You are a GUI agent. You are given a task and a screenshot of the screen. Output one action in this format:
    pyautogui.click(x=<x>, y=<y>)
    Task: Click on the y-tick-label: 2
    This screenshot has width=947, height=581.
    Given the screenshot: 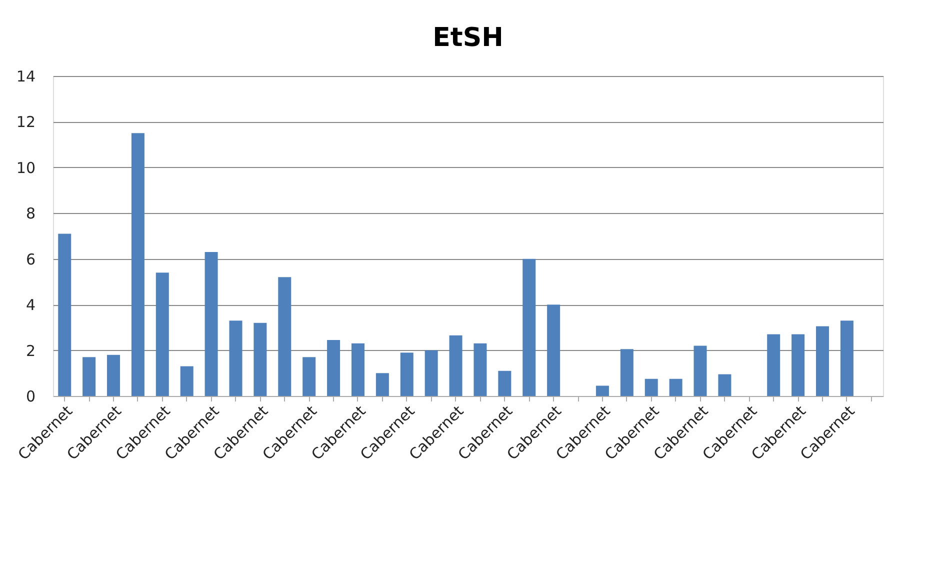 What is the action you would take?
    pyautogui.click(x=31, y=351)
    